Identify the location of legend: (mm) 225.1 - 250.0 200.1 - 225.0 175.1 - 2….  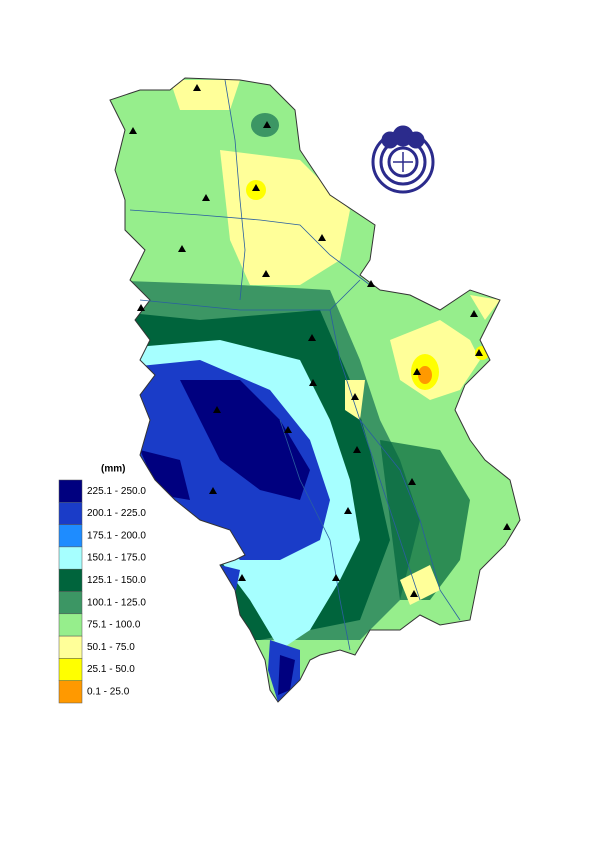
(102, 584).